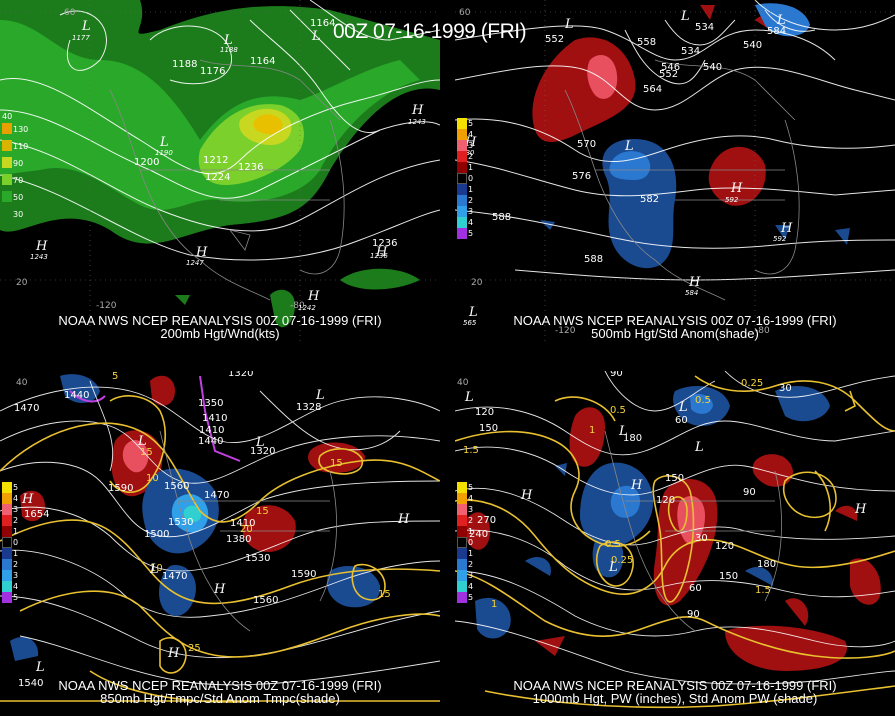  Describe the element at coordinates (220, 333) in the screenshot. I see `caption-line-2: 200mb Hgt/Wnd(kts)` at that location.